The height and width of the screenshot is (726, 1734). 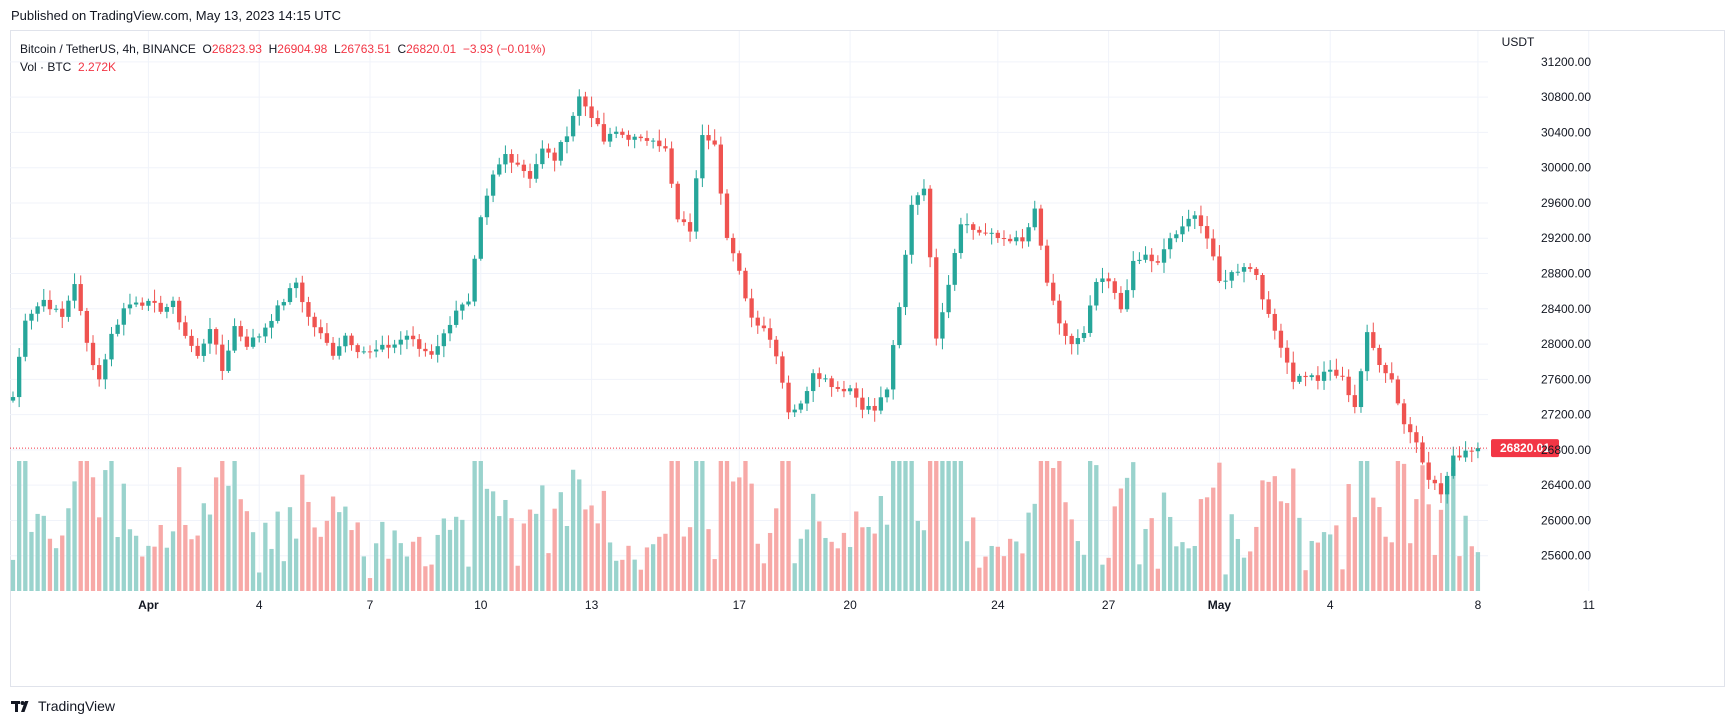 I want to click on close-label: C, so click(x=402, y=49).